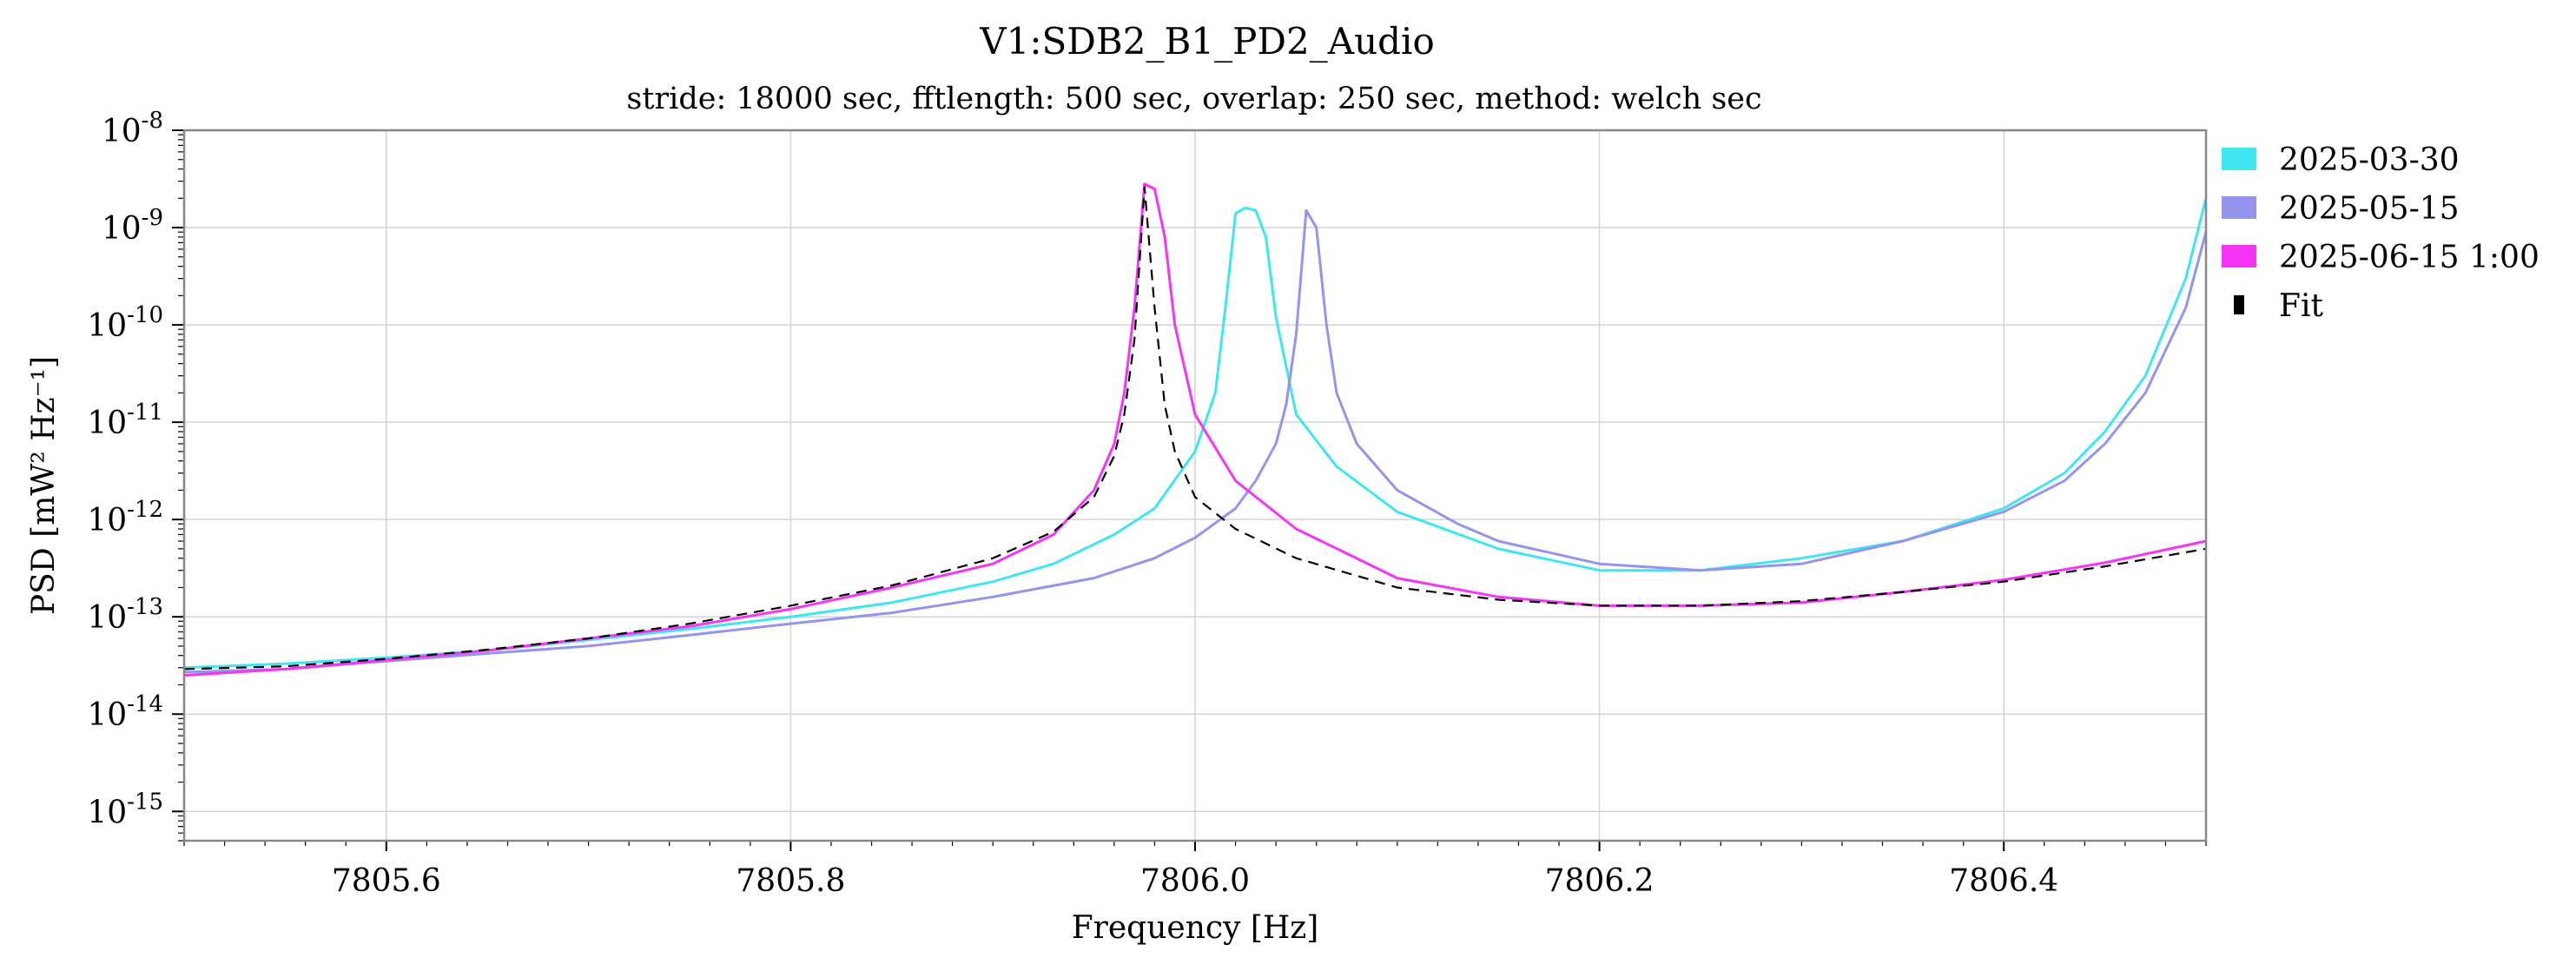 The height and width of the screenshot is (971, 2576). I want to click on x-tick-label: 7806.4, so click(2003, 881).